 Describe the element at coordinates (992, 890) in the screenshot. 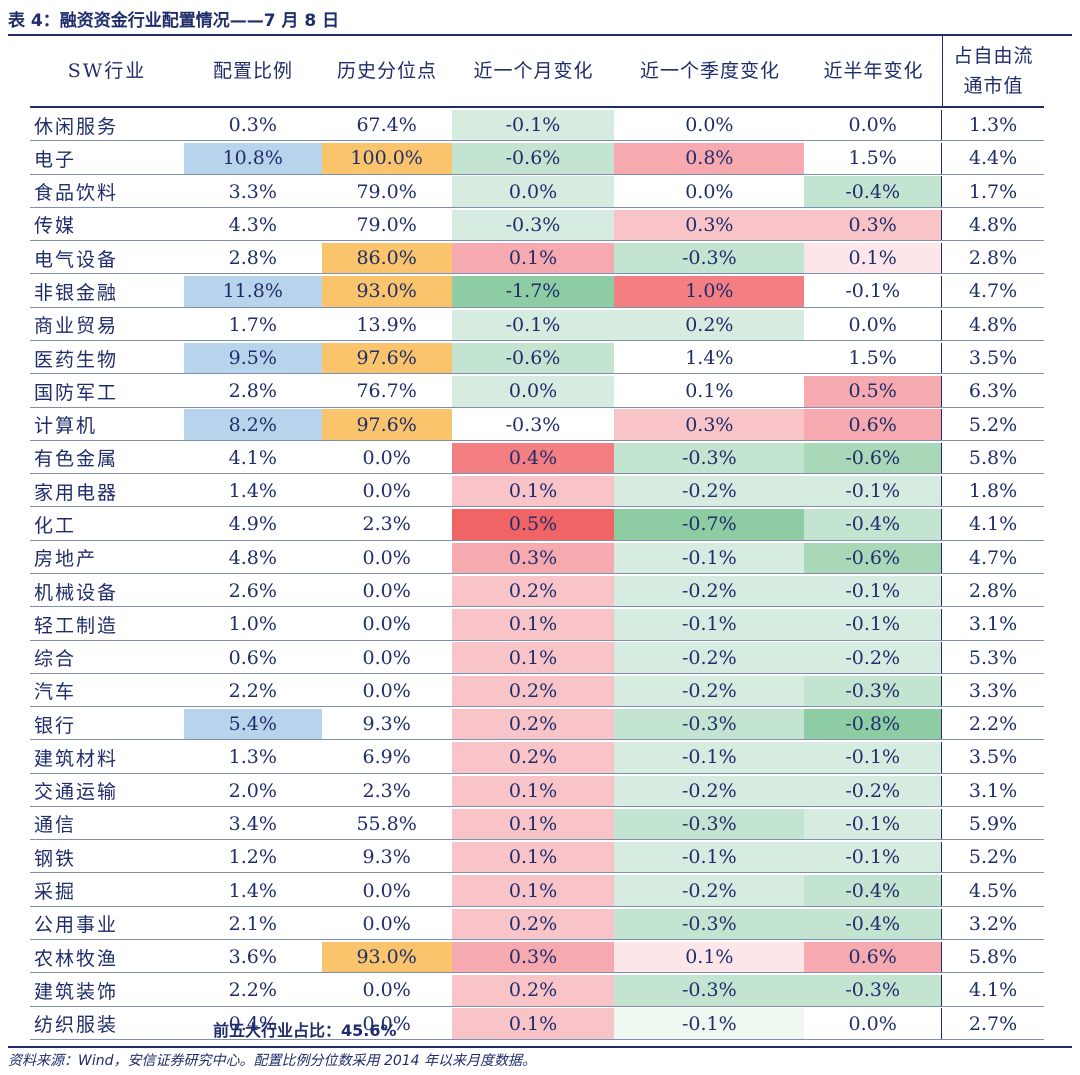

I see `cell-free-float-share: 4.5%` at that location.